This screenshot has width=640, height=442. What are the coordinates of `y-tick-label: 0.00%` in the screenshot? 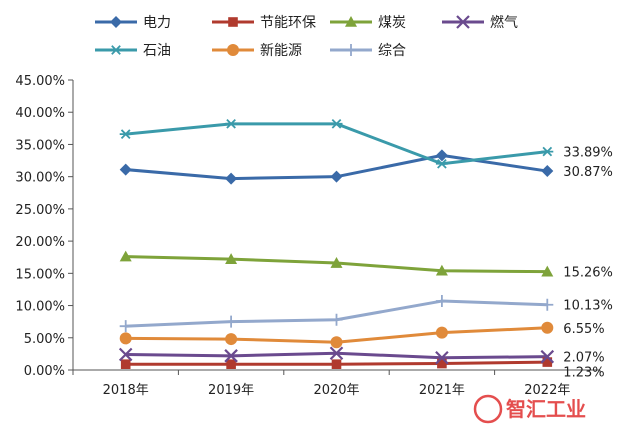 It's located at (44, 371).